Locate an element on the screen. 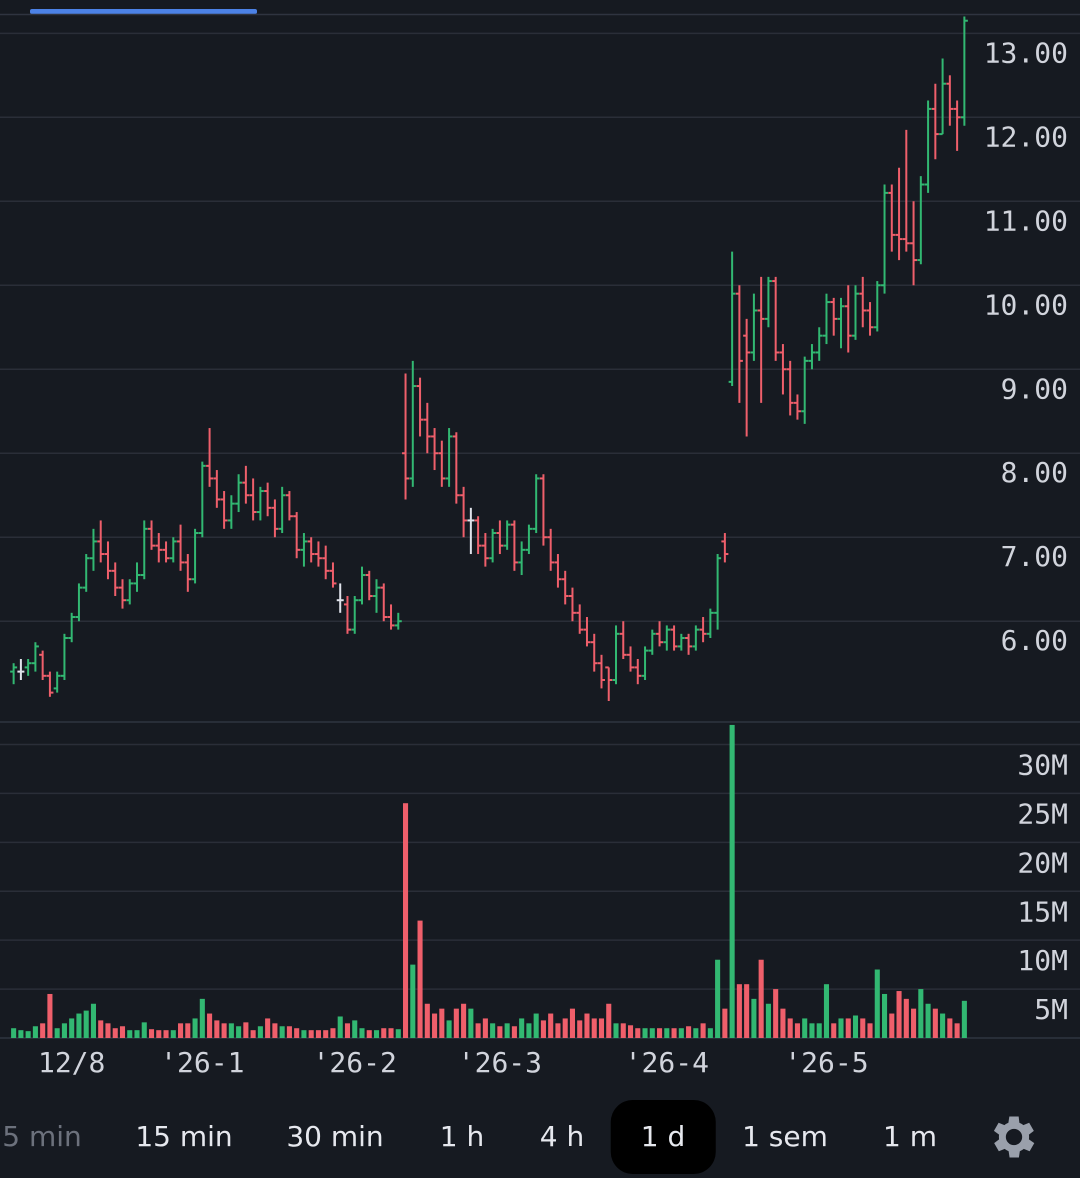 The height and width of the screenshot is (1178, 1080). x-tick-label: '26-2 is located at coordinates (355, 1062).